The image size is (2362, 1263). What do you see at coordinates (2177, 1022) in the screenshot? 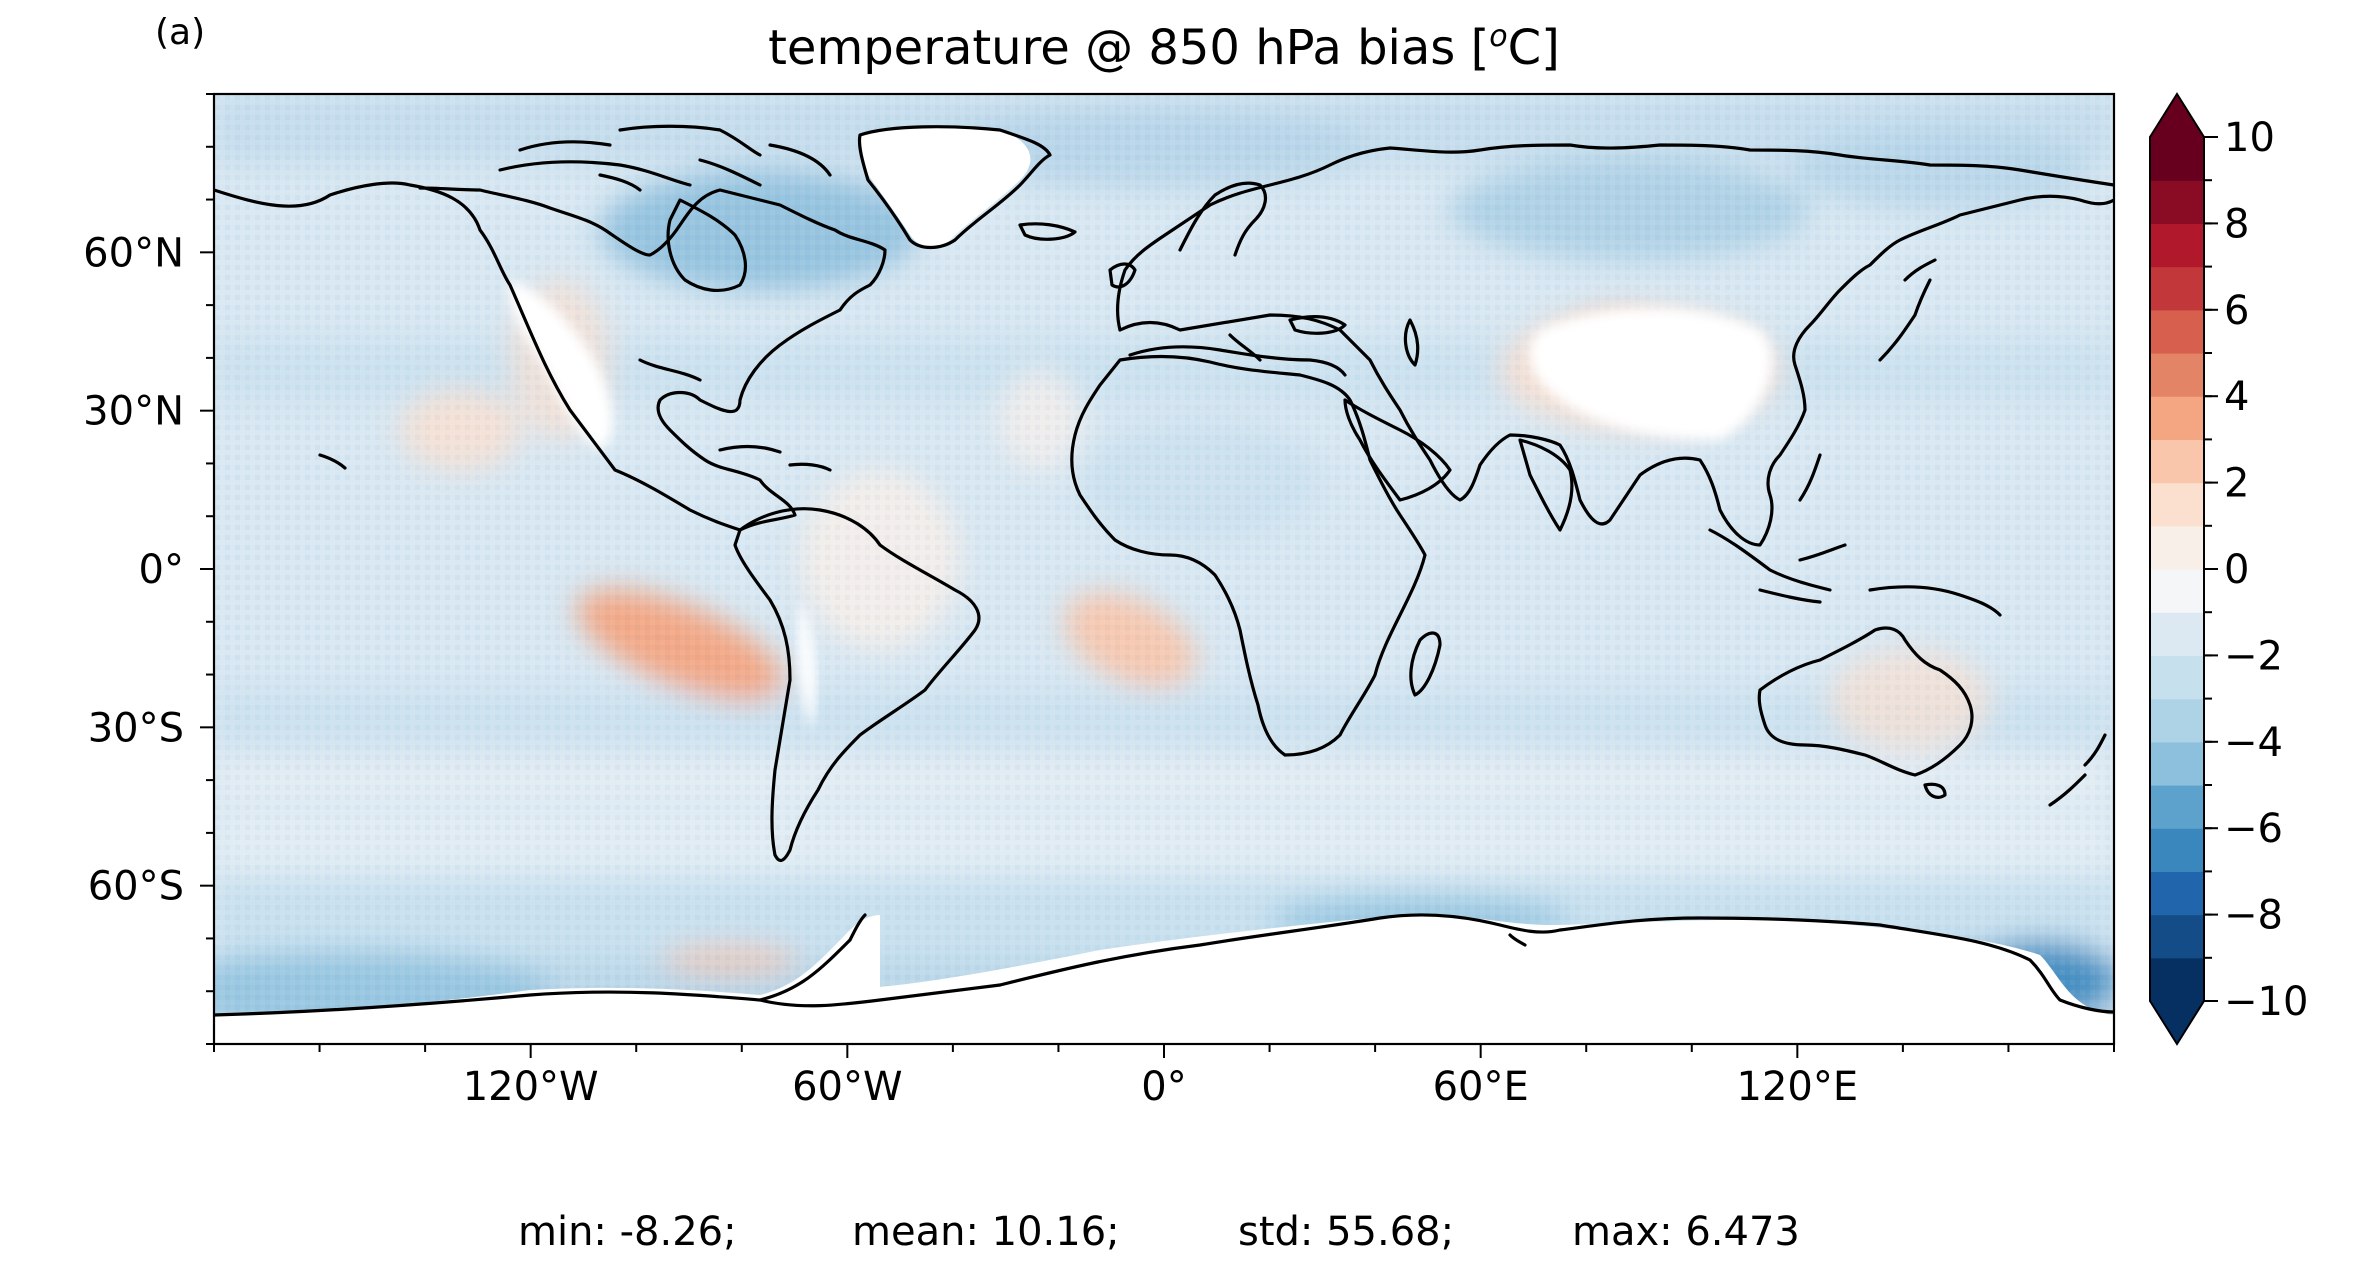
I see `colorbar-extend-min` at bounding box center [2177, 1022].